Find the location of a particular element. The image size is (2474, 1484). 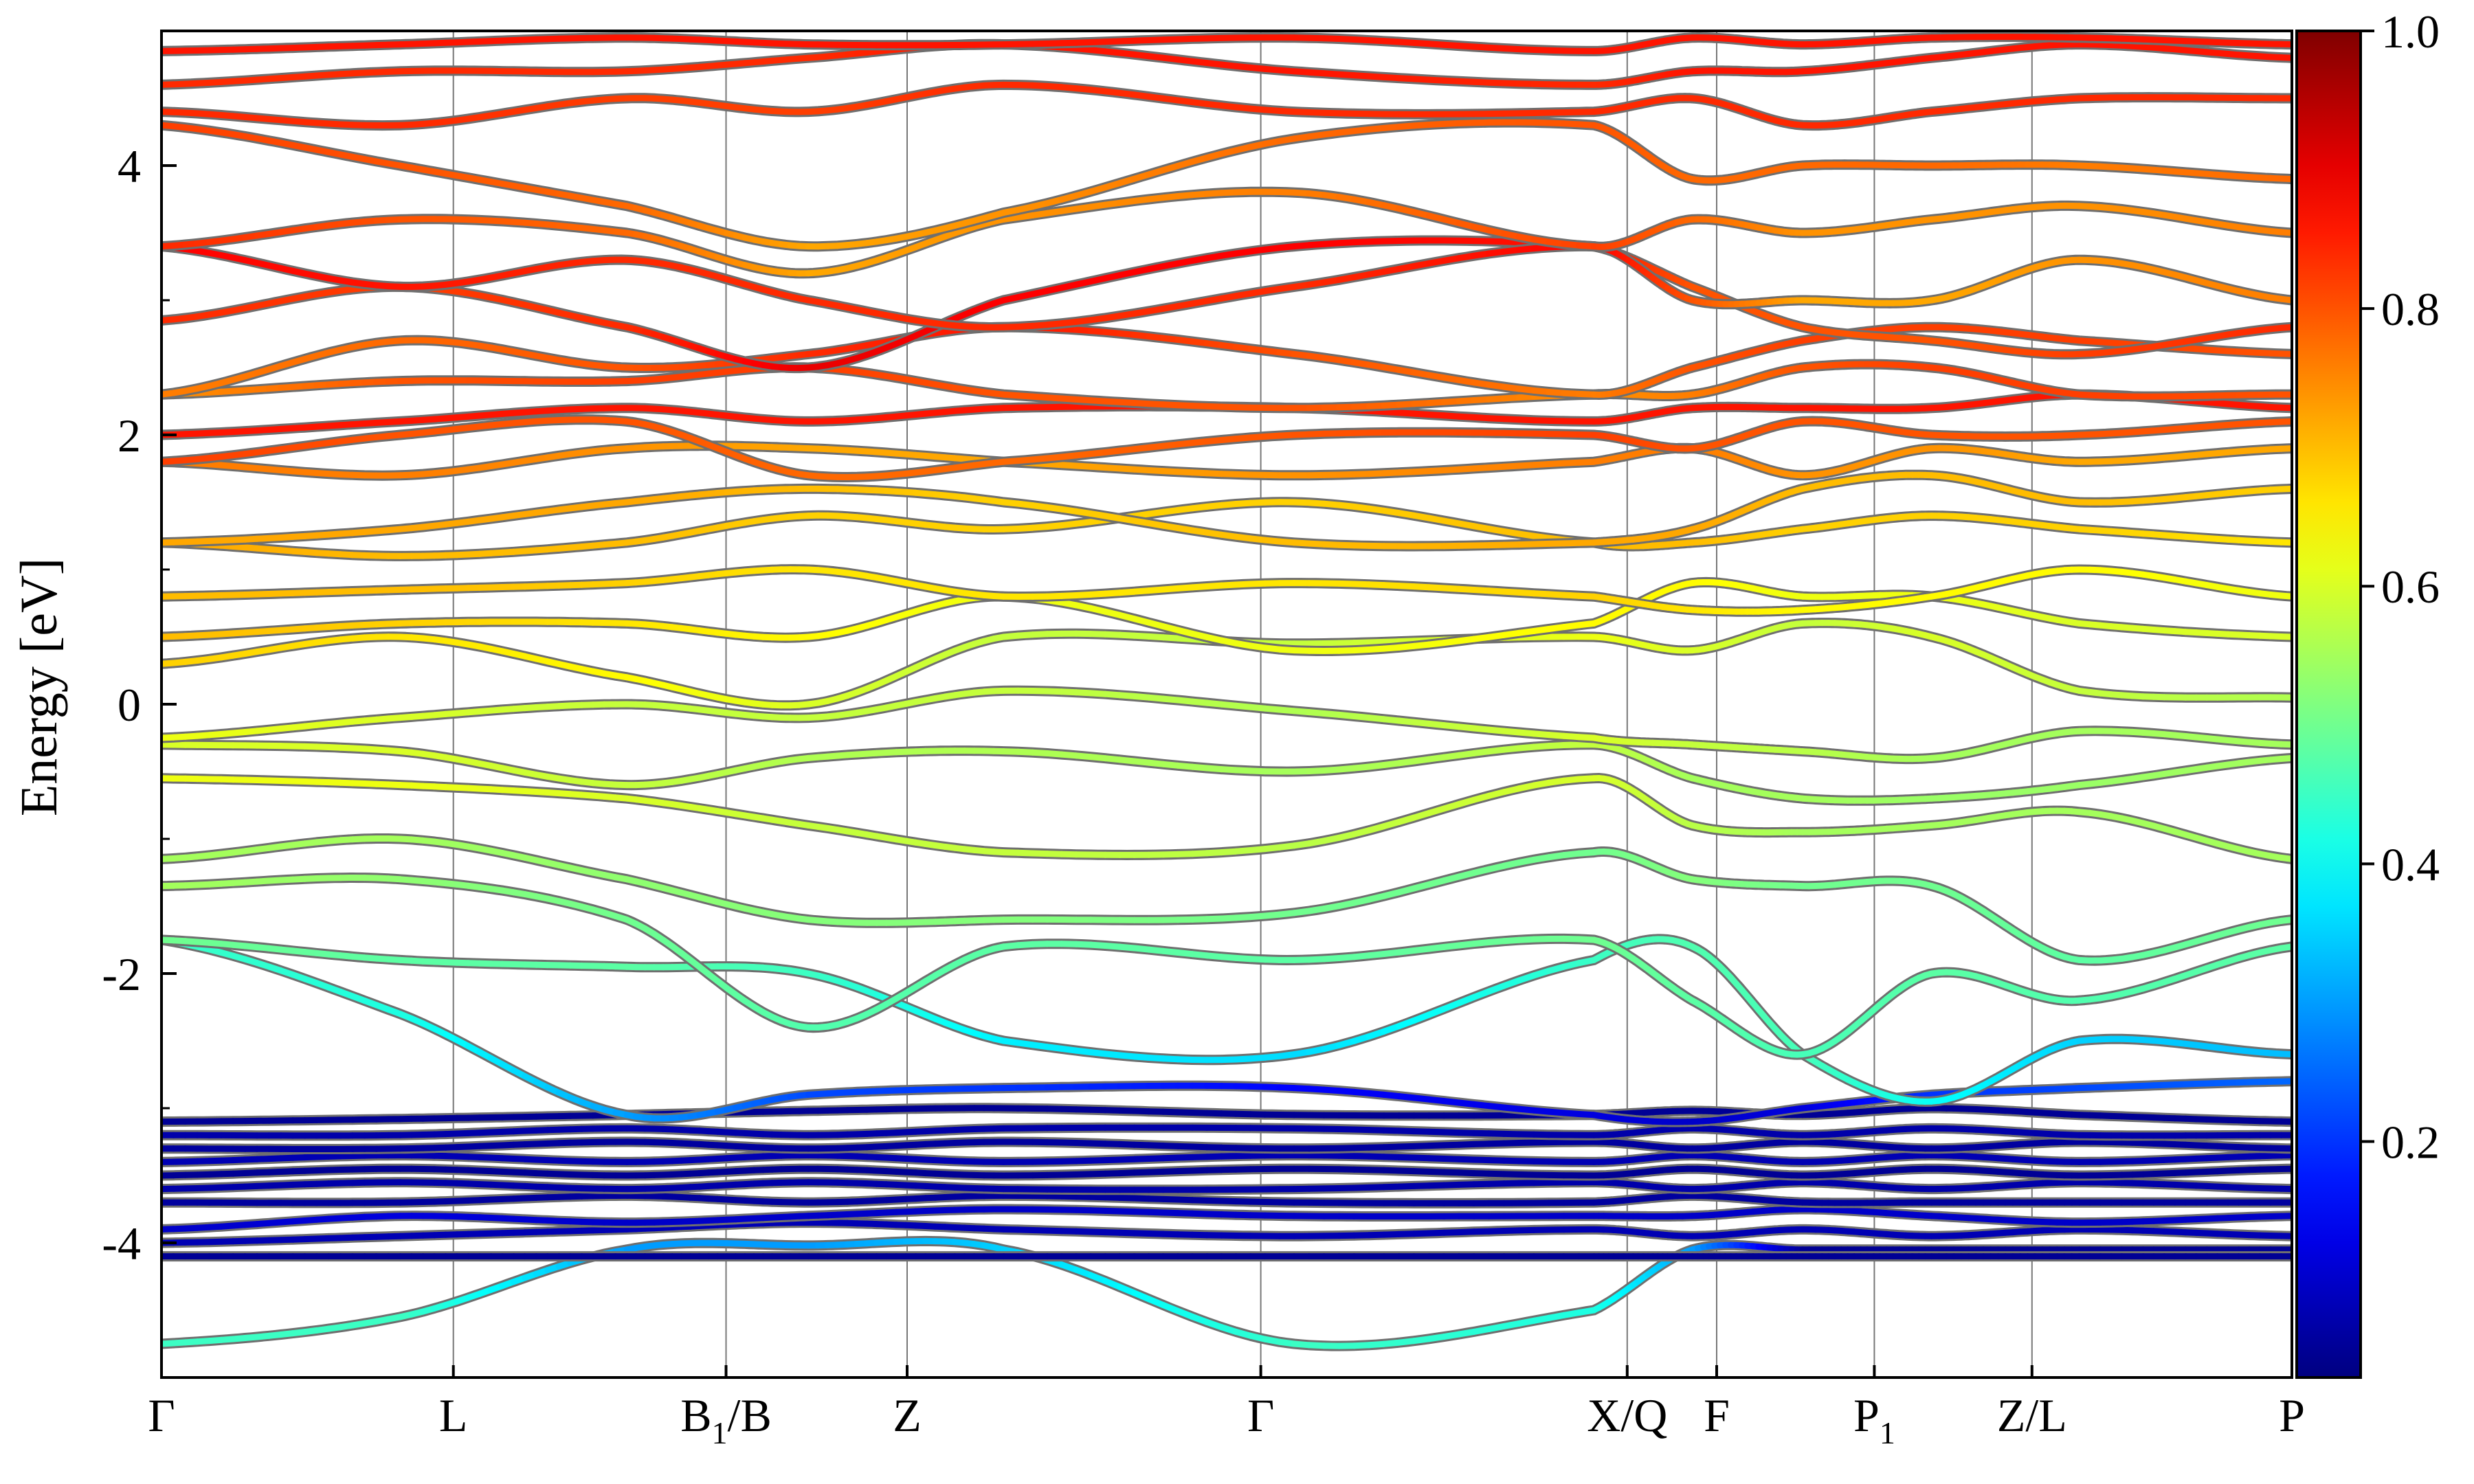

colorbar-gradient is located at coordinates (2328, 704).